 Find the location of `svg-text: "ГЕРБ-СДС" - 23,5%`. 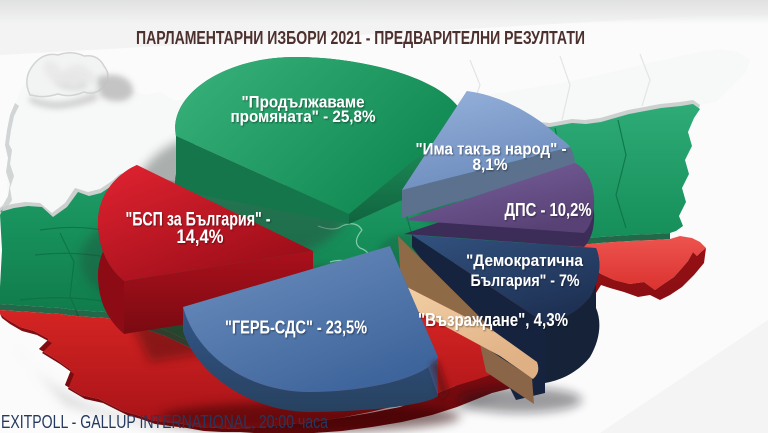

svg-text: "ГЕРБ-СДС" - 23,5% is located at coordinates (296, 328).